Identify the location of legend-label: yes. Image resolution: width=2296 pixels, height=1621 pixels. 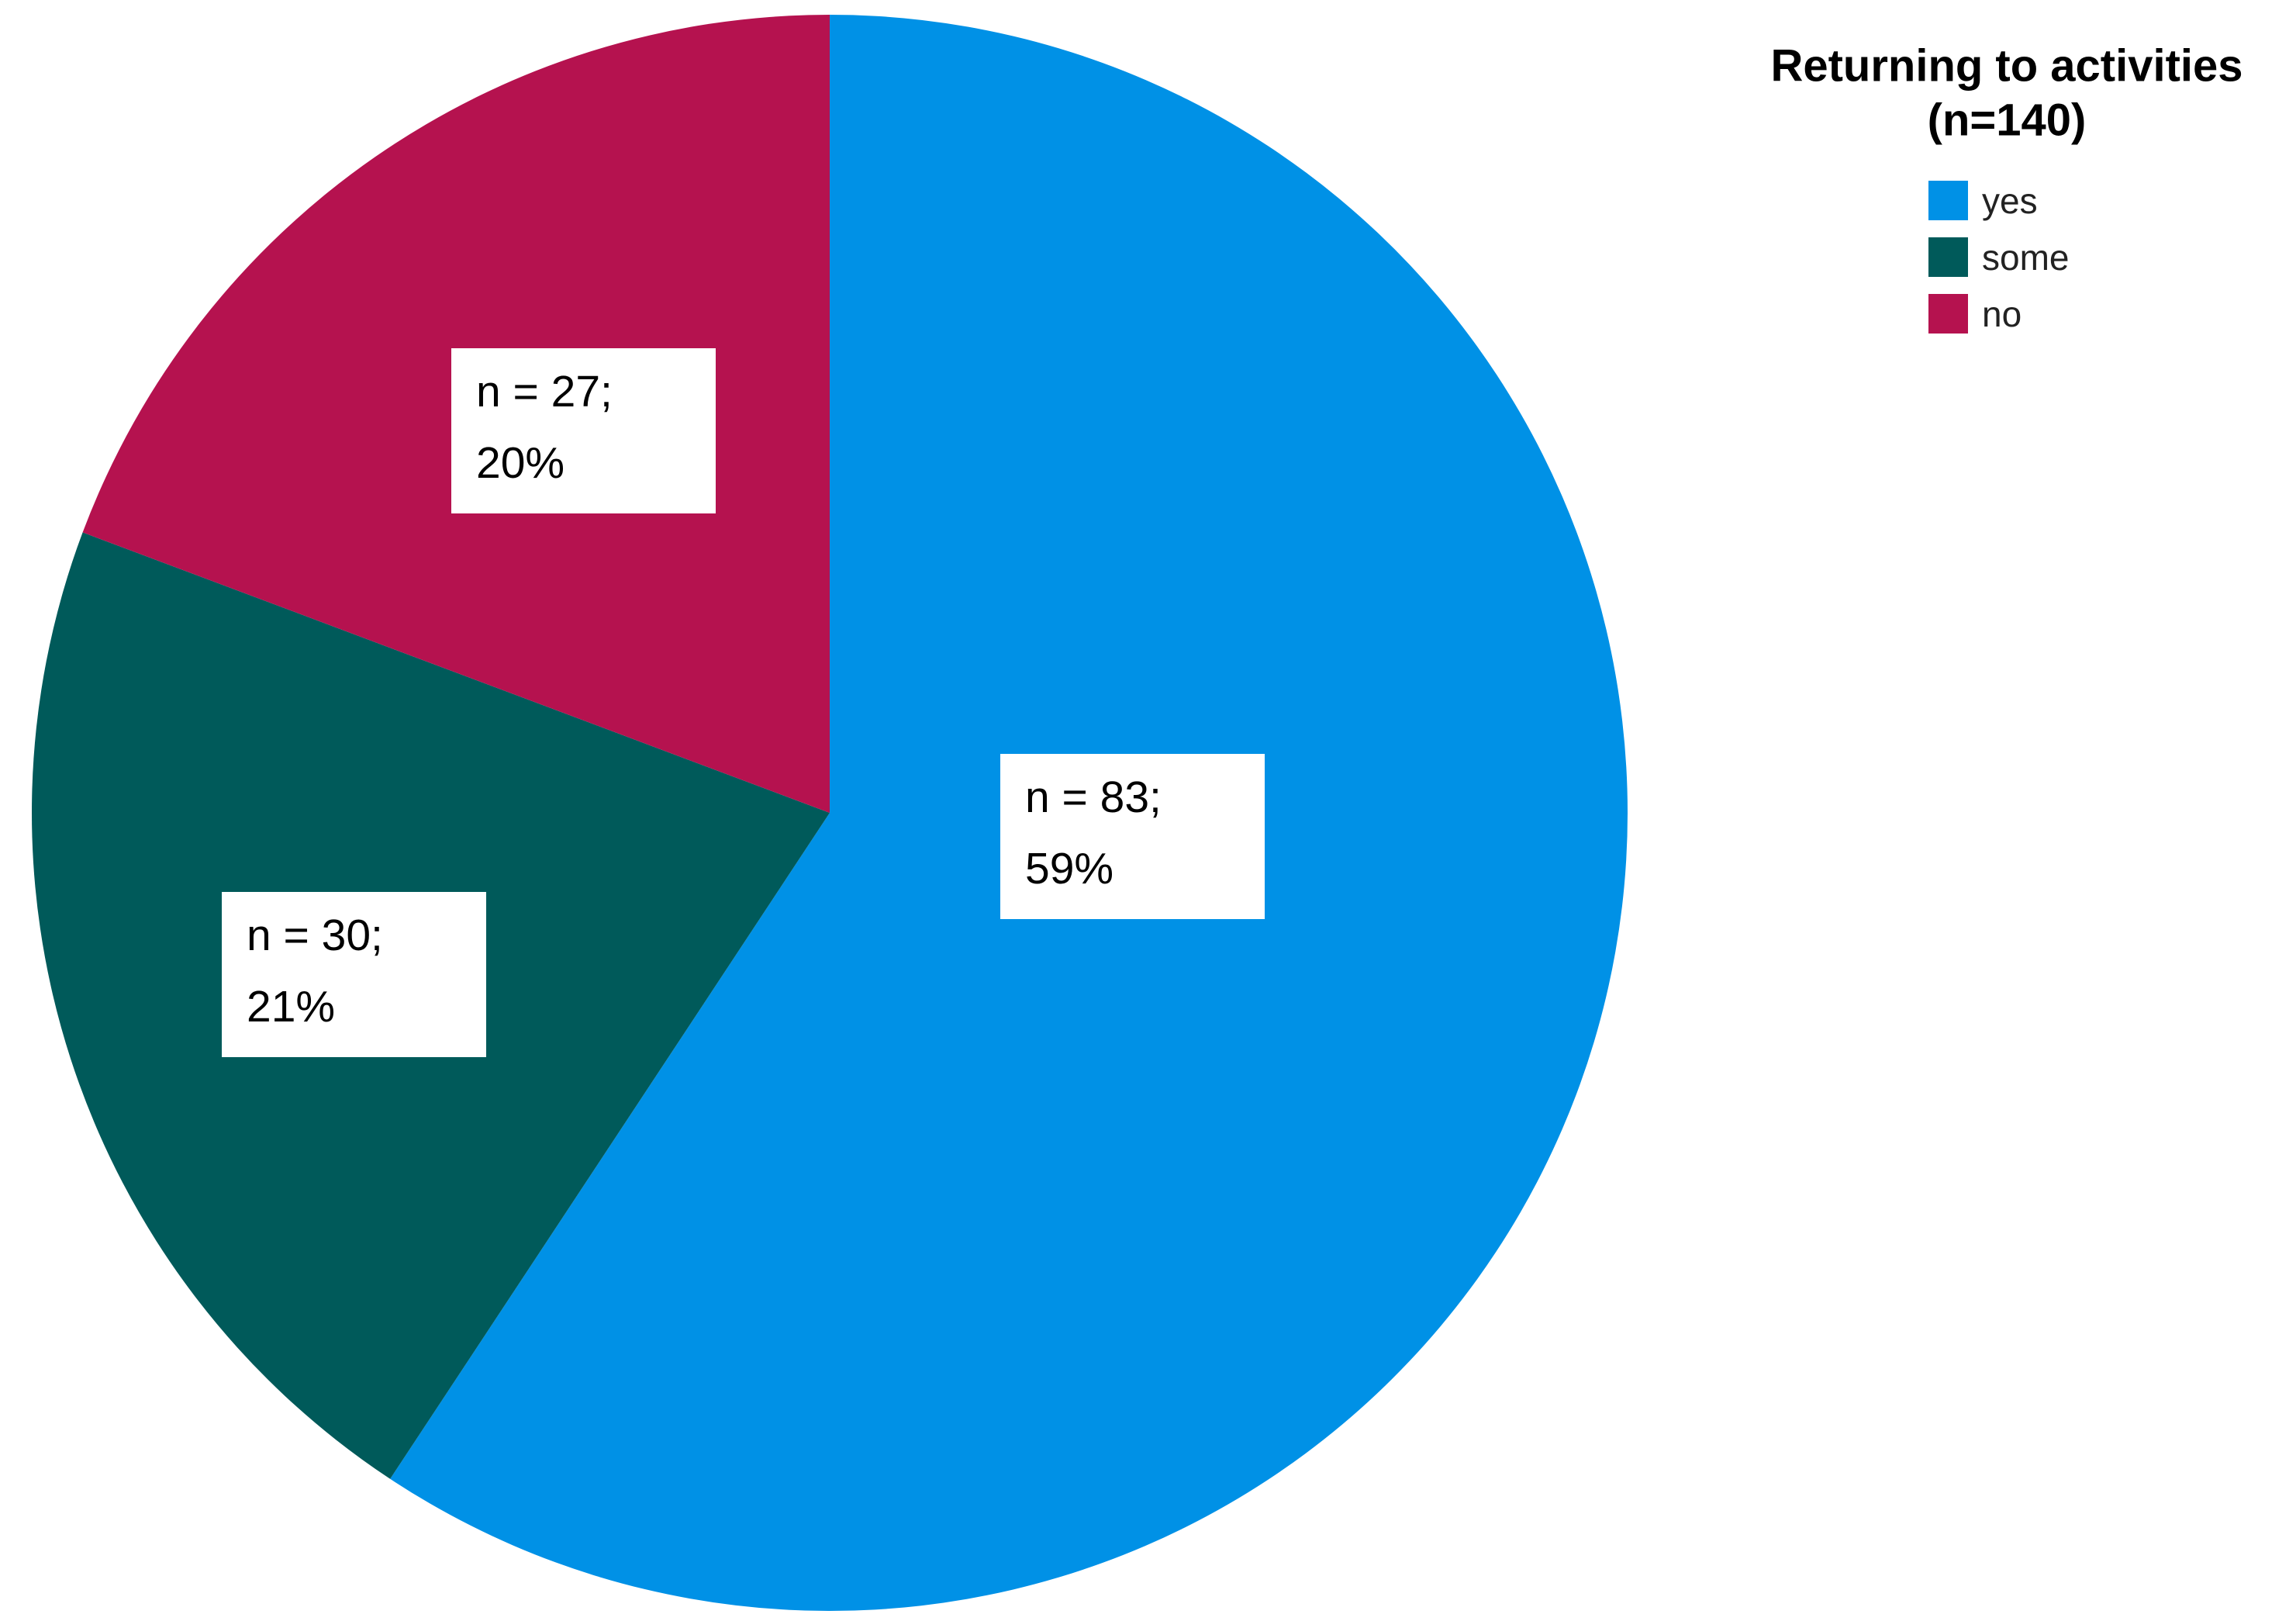
(2010, 201).